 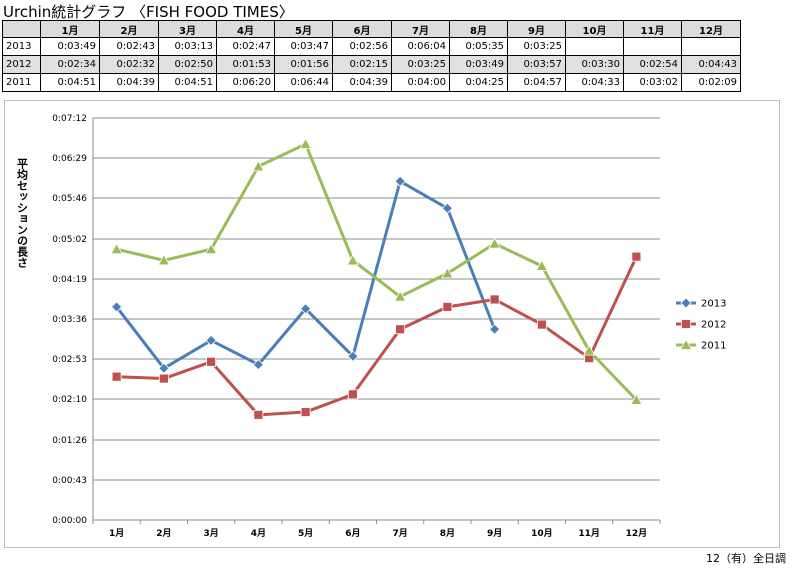 I want to click on y-tick-label: 0:02:53, so click(x=69, y=360).